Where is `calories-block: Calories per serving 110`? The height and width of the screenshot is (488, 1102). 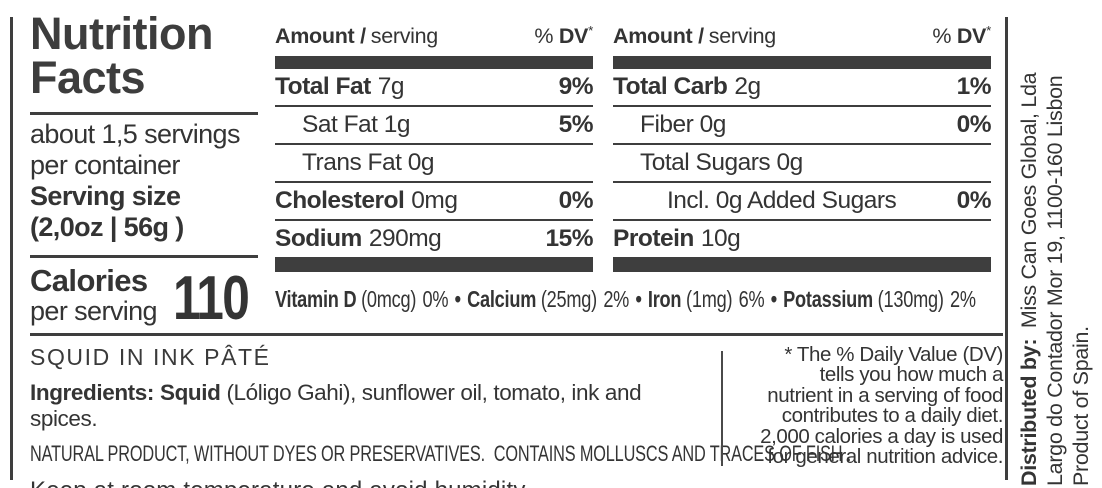
calories-block: Calories per serving 110 is located at coordinates (148, 298).